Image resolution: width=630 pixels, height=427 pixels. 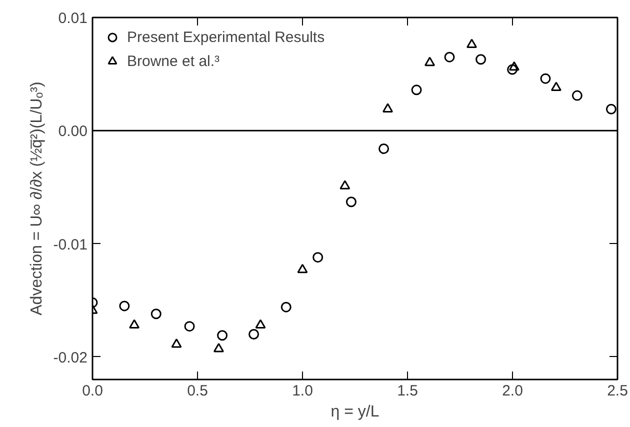 I want to click on y-axis-title: Advection = U∞ ∂/∂x (½q̅²)(L/Uₒ³), so click(x=37, y=199).